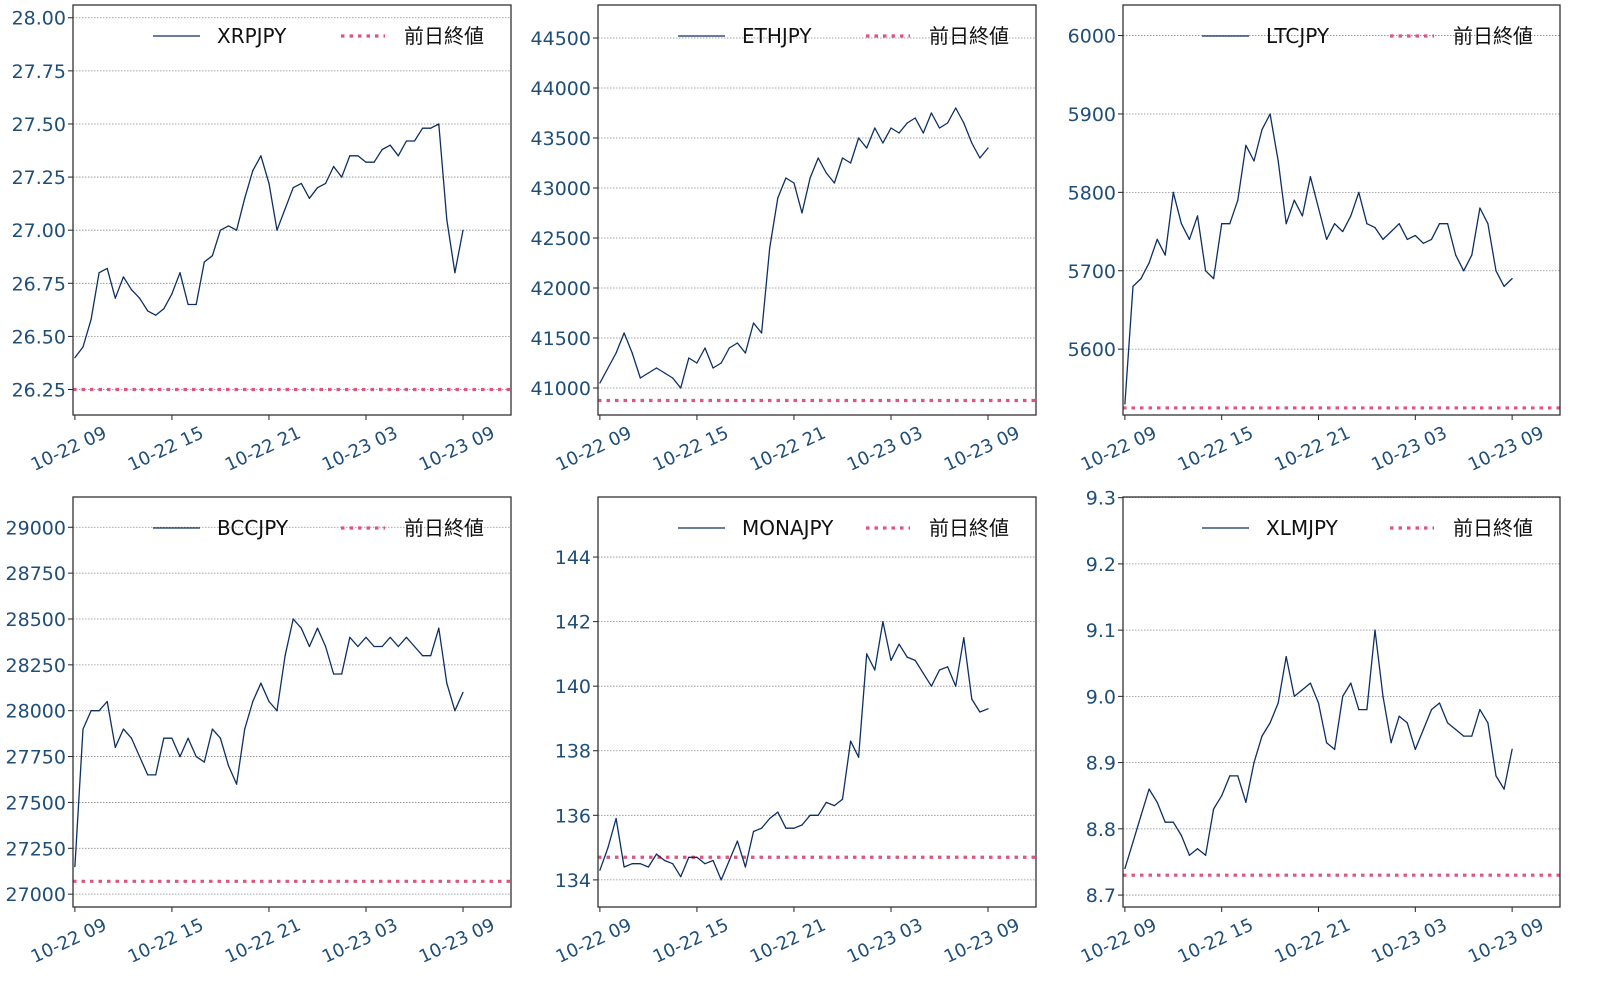 The width and height of the screenshot is (1600, 990). Describe the element at coordinates (1318, 259) in the screenshot. I see `series-line-ltcjpy` at that location.